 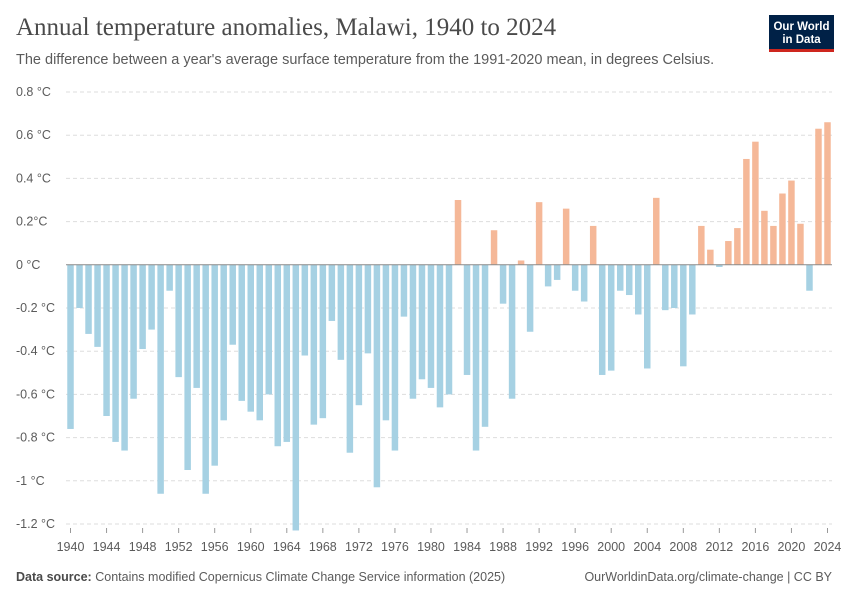 I want to click on bar-2008, so click(x=683, y=315).